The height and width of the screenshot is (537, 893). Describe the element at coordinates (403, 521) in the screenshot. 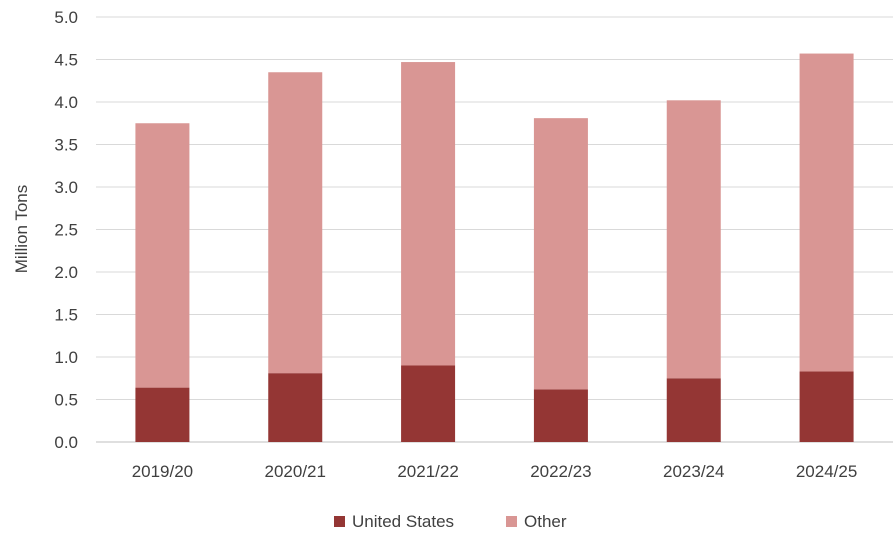

I see `legend-label: United States` at that location.